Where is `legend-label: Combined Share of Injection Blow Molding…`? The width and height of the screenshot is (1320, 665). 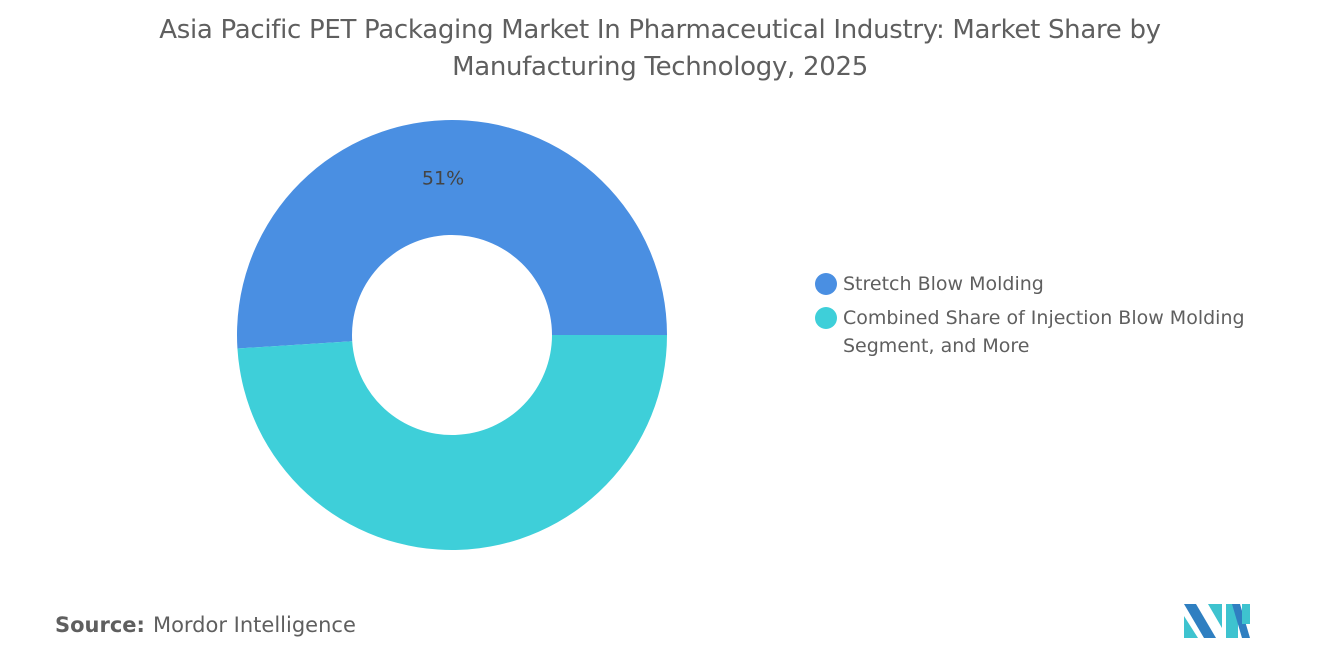 legend-label: Combined Share of Injection Blow Molding… is located at coordinates (1044, 332).